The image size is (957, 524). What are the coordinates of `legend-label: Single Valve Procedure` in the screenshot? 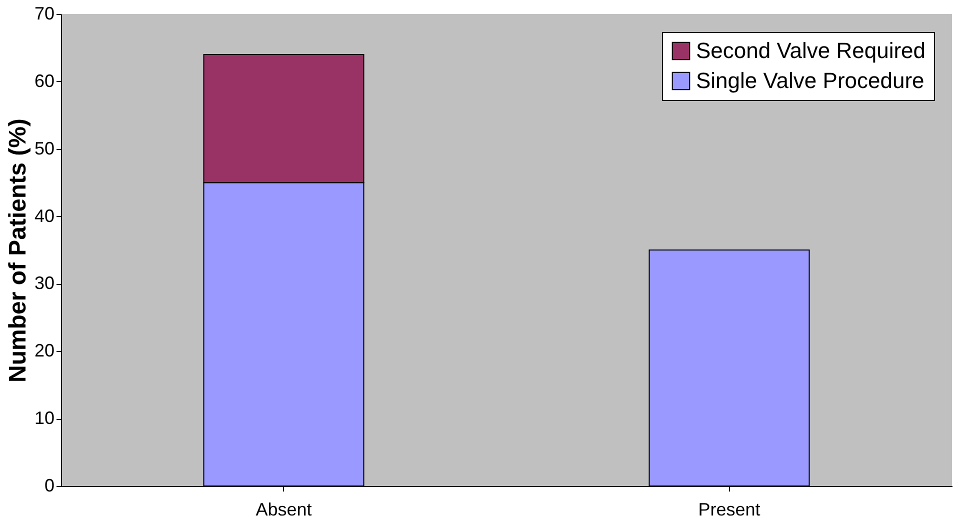 It's located at (810, 80).